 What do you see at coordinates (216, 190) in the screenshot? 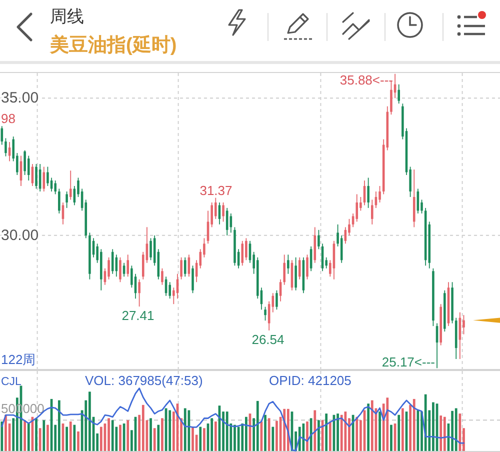
I see `annotation: 31.37` at bounding box center [216, 190].